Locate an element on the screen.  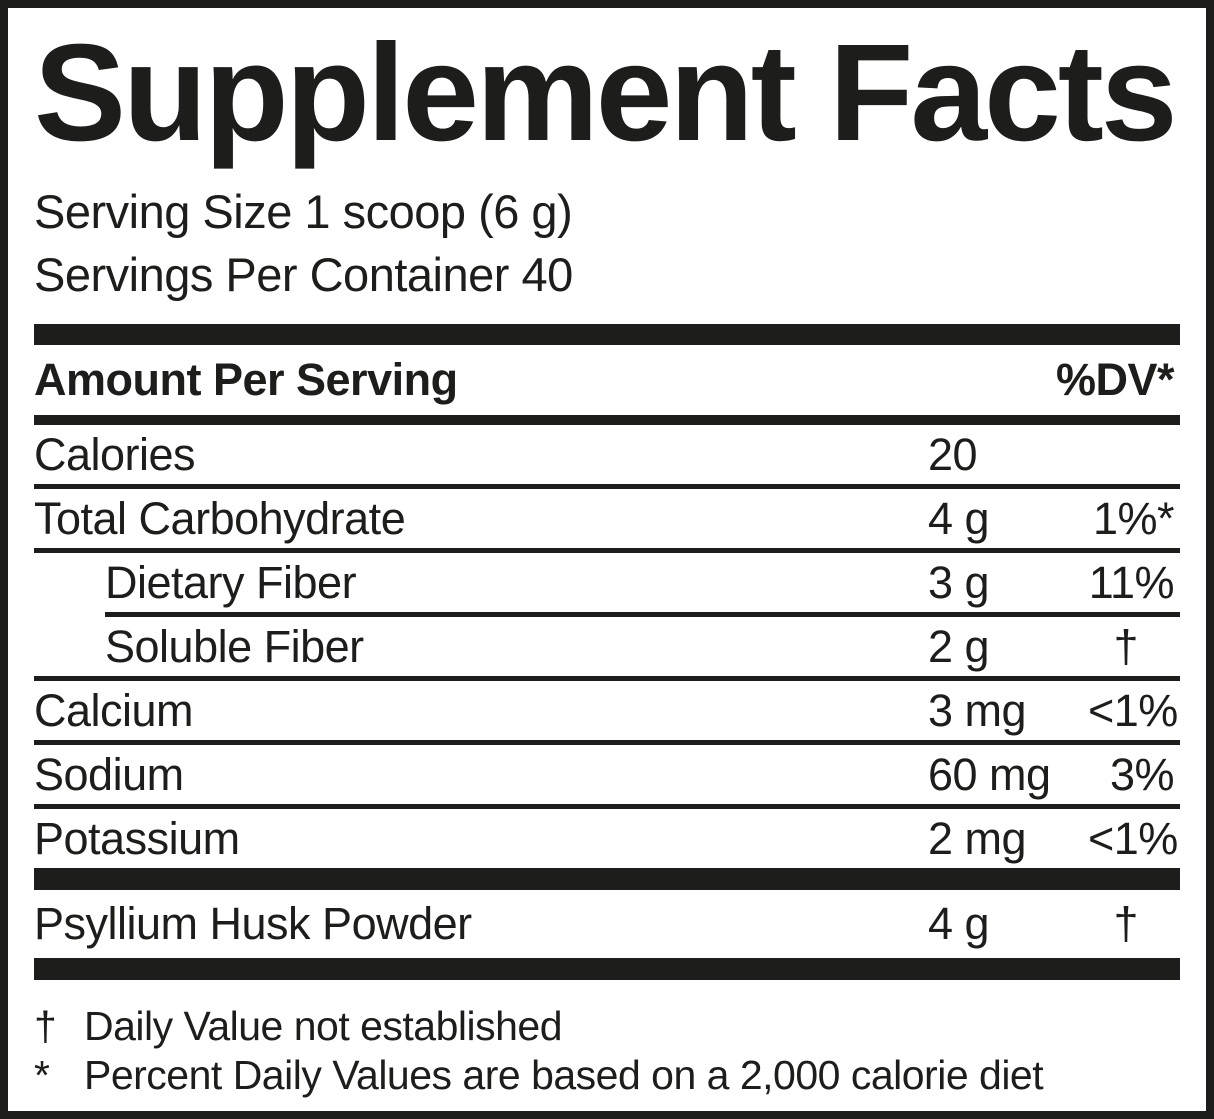
row-separator-indented is located at coordinates (642, 615).